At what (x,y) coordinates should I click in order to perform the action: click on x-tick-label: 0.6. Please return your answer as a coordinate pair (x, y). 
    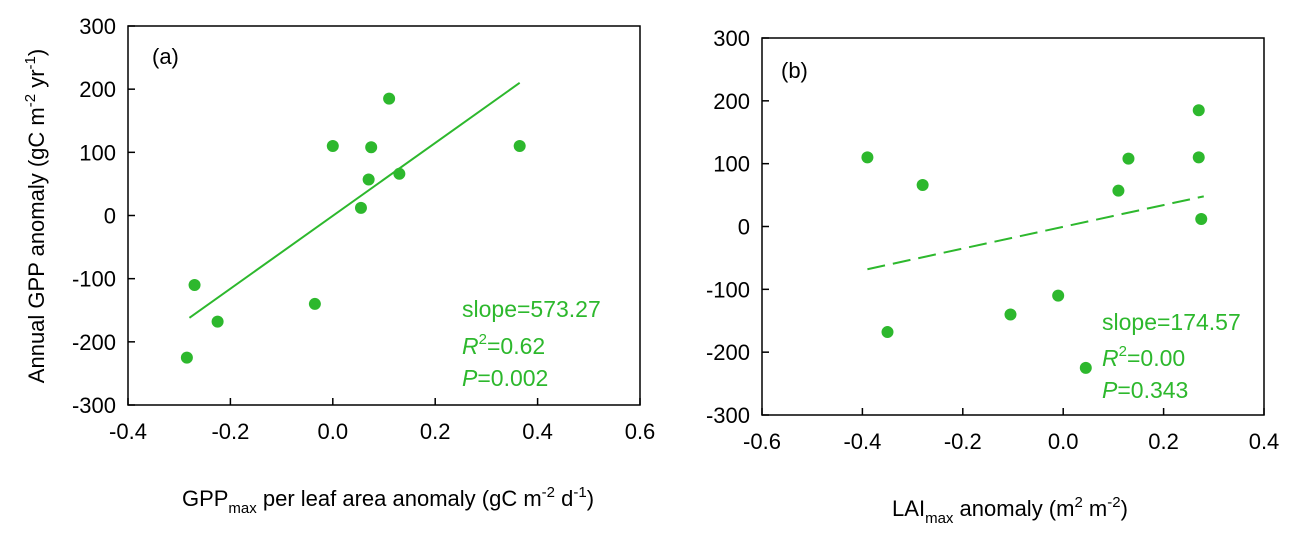
    Looking at the image, I should click on (640, 431).